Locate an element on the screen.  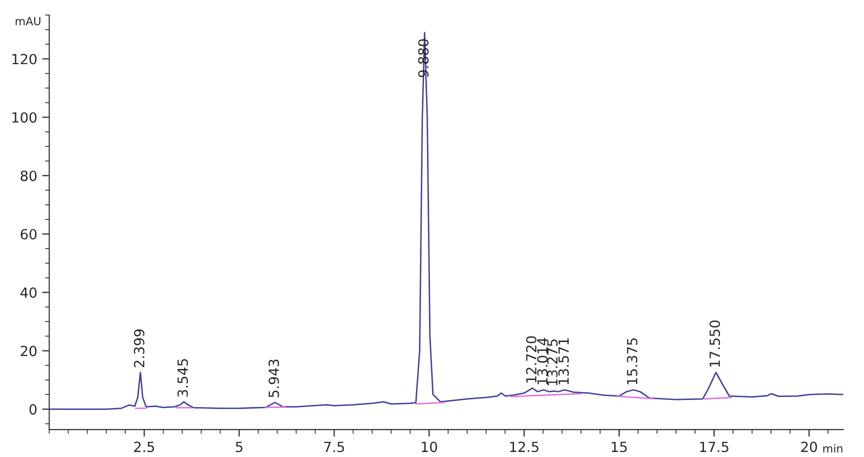
y-tick-label: 100 is located at coordinates (24, 117).